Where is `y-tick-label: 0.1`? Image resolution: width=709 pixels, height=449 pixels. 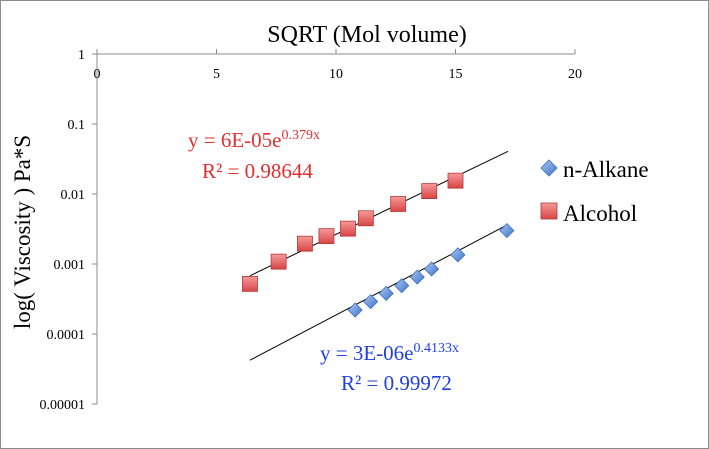 y-tick-label: 0.1 is located at coordinates (77, 125).